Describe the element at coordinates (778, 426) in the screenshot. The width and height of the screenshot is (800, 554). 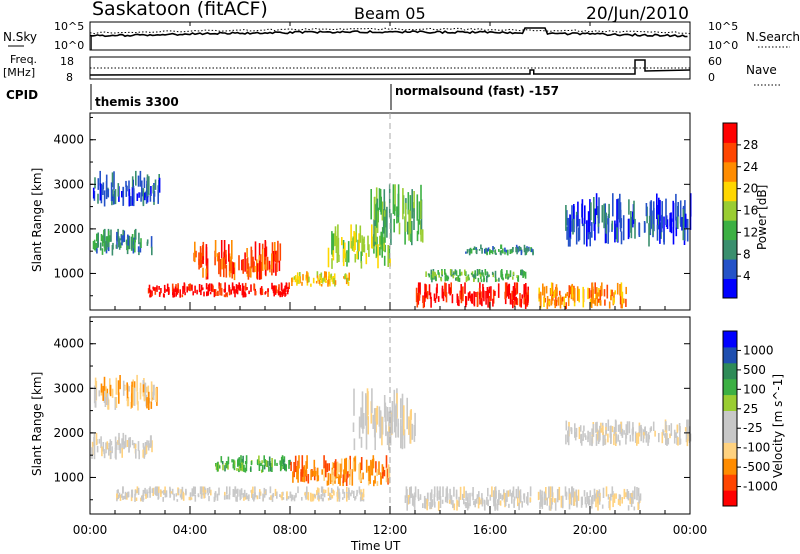
I see `velocity-colorbar-label: Velocity [m s^-1]` at that location.